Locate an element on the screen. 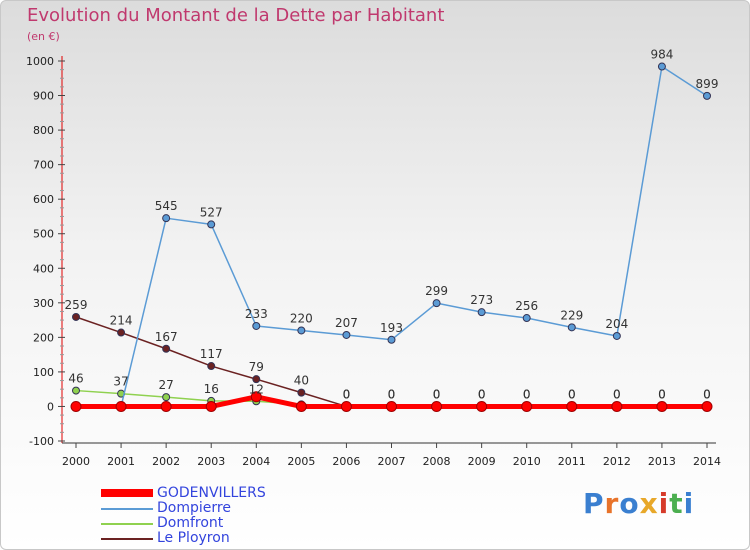  legend-label-le-ployron: Le Ployron is located at coordinates (193, 538).